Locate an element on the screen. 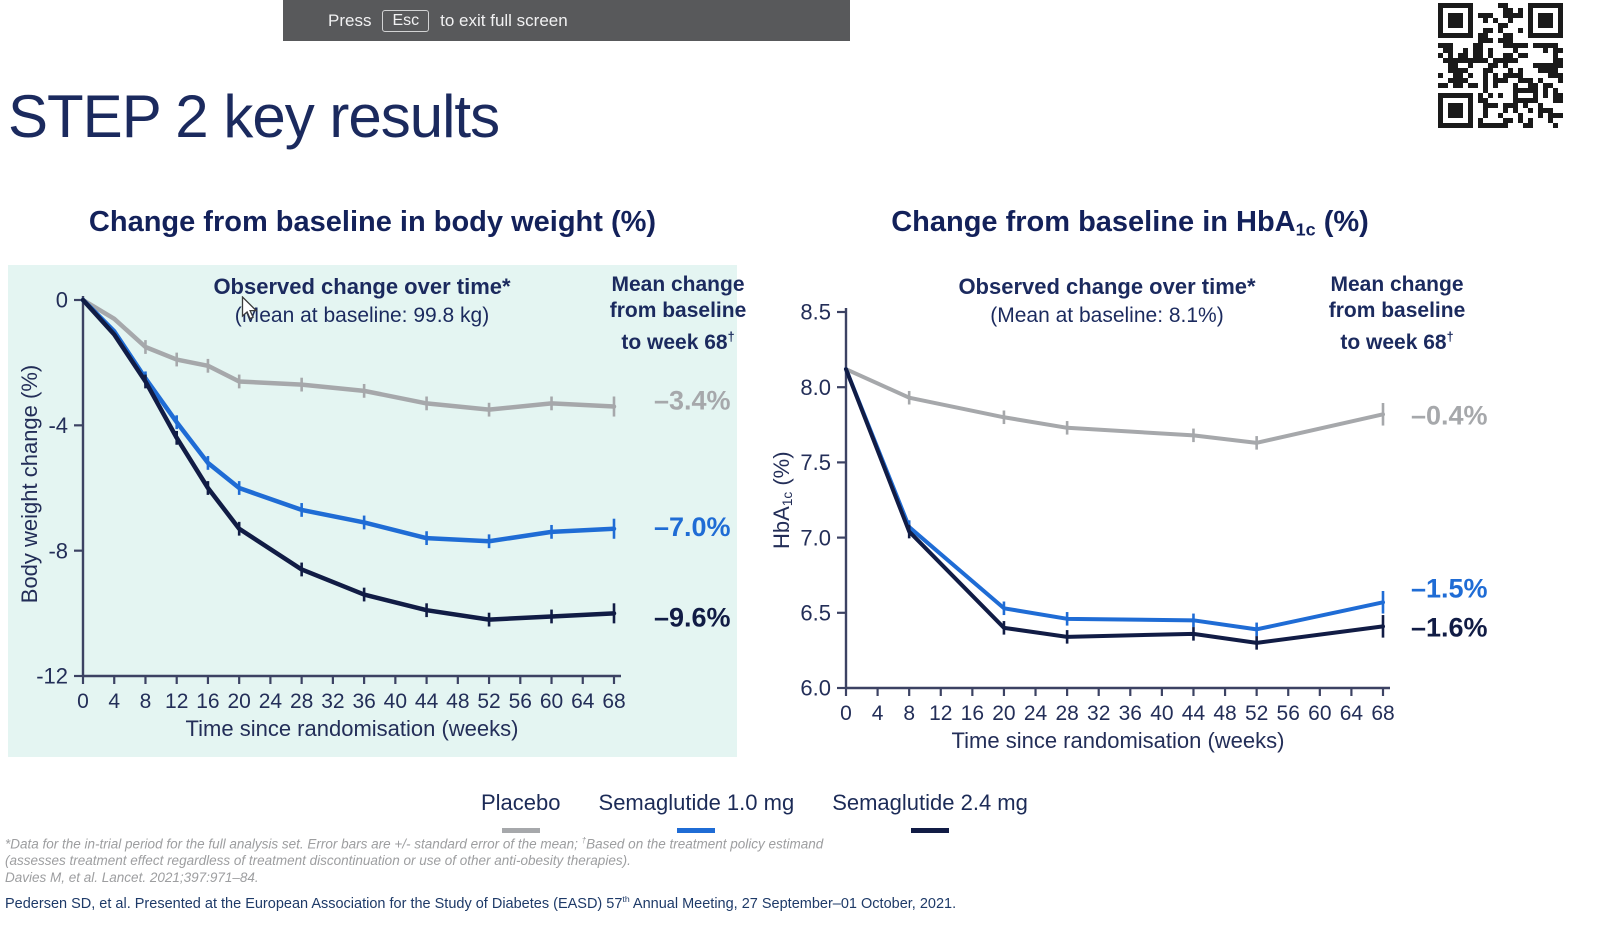 The height and width of the screenshot is (931, 1600). fullscreen-banner: Press Esc to exit full screen is located at coordinates (566, 20).